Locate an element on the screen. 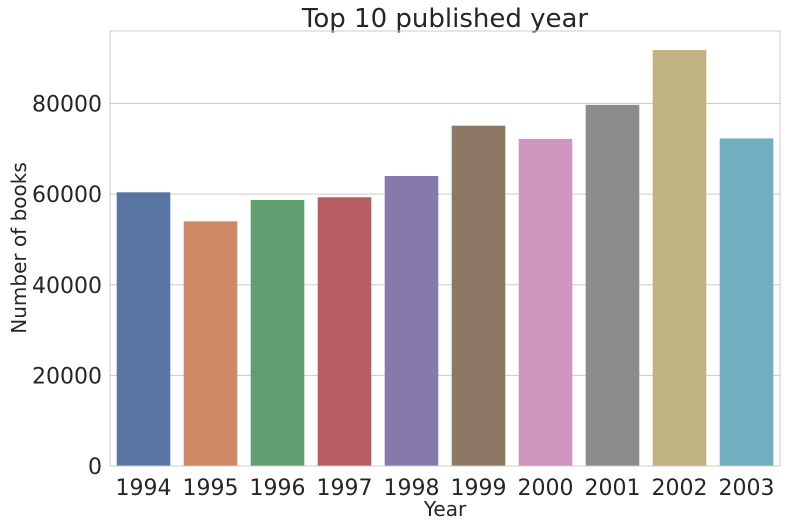 The height and width of the screenshot is (526, 787). bar-1998 is located at coordinates (411, 321).